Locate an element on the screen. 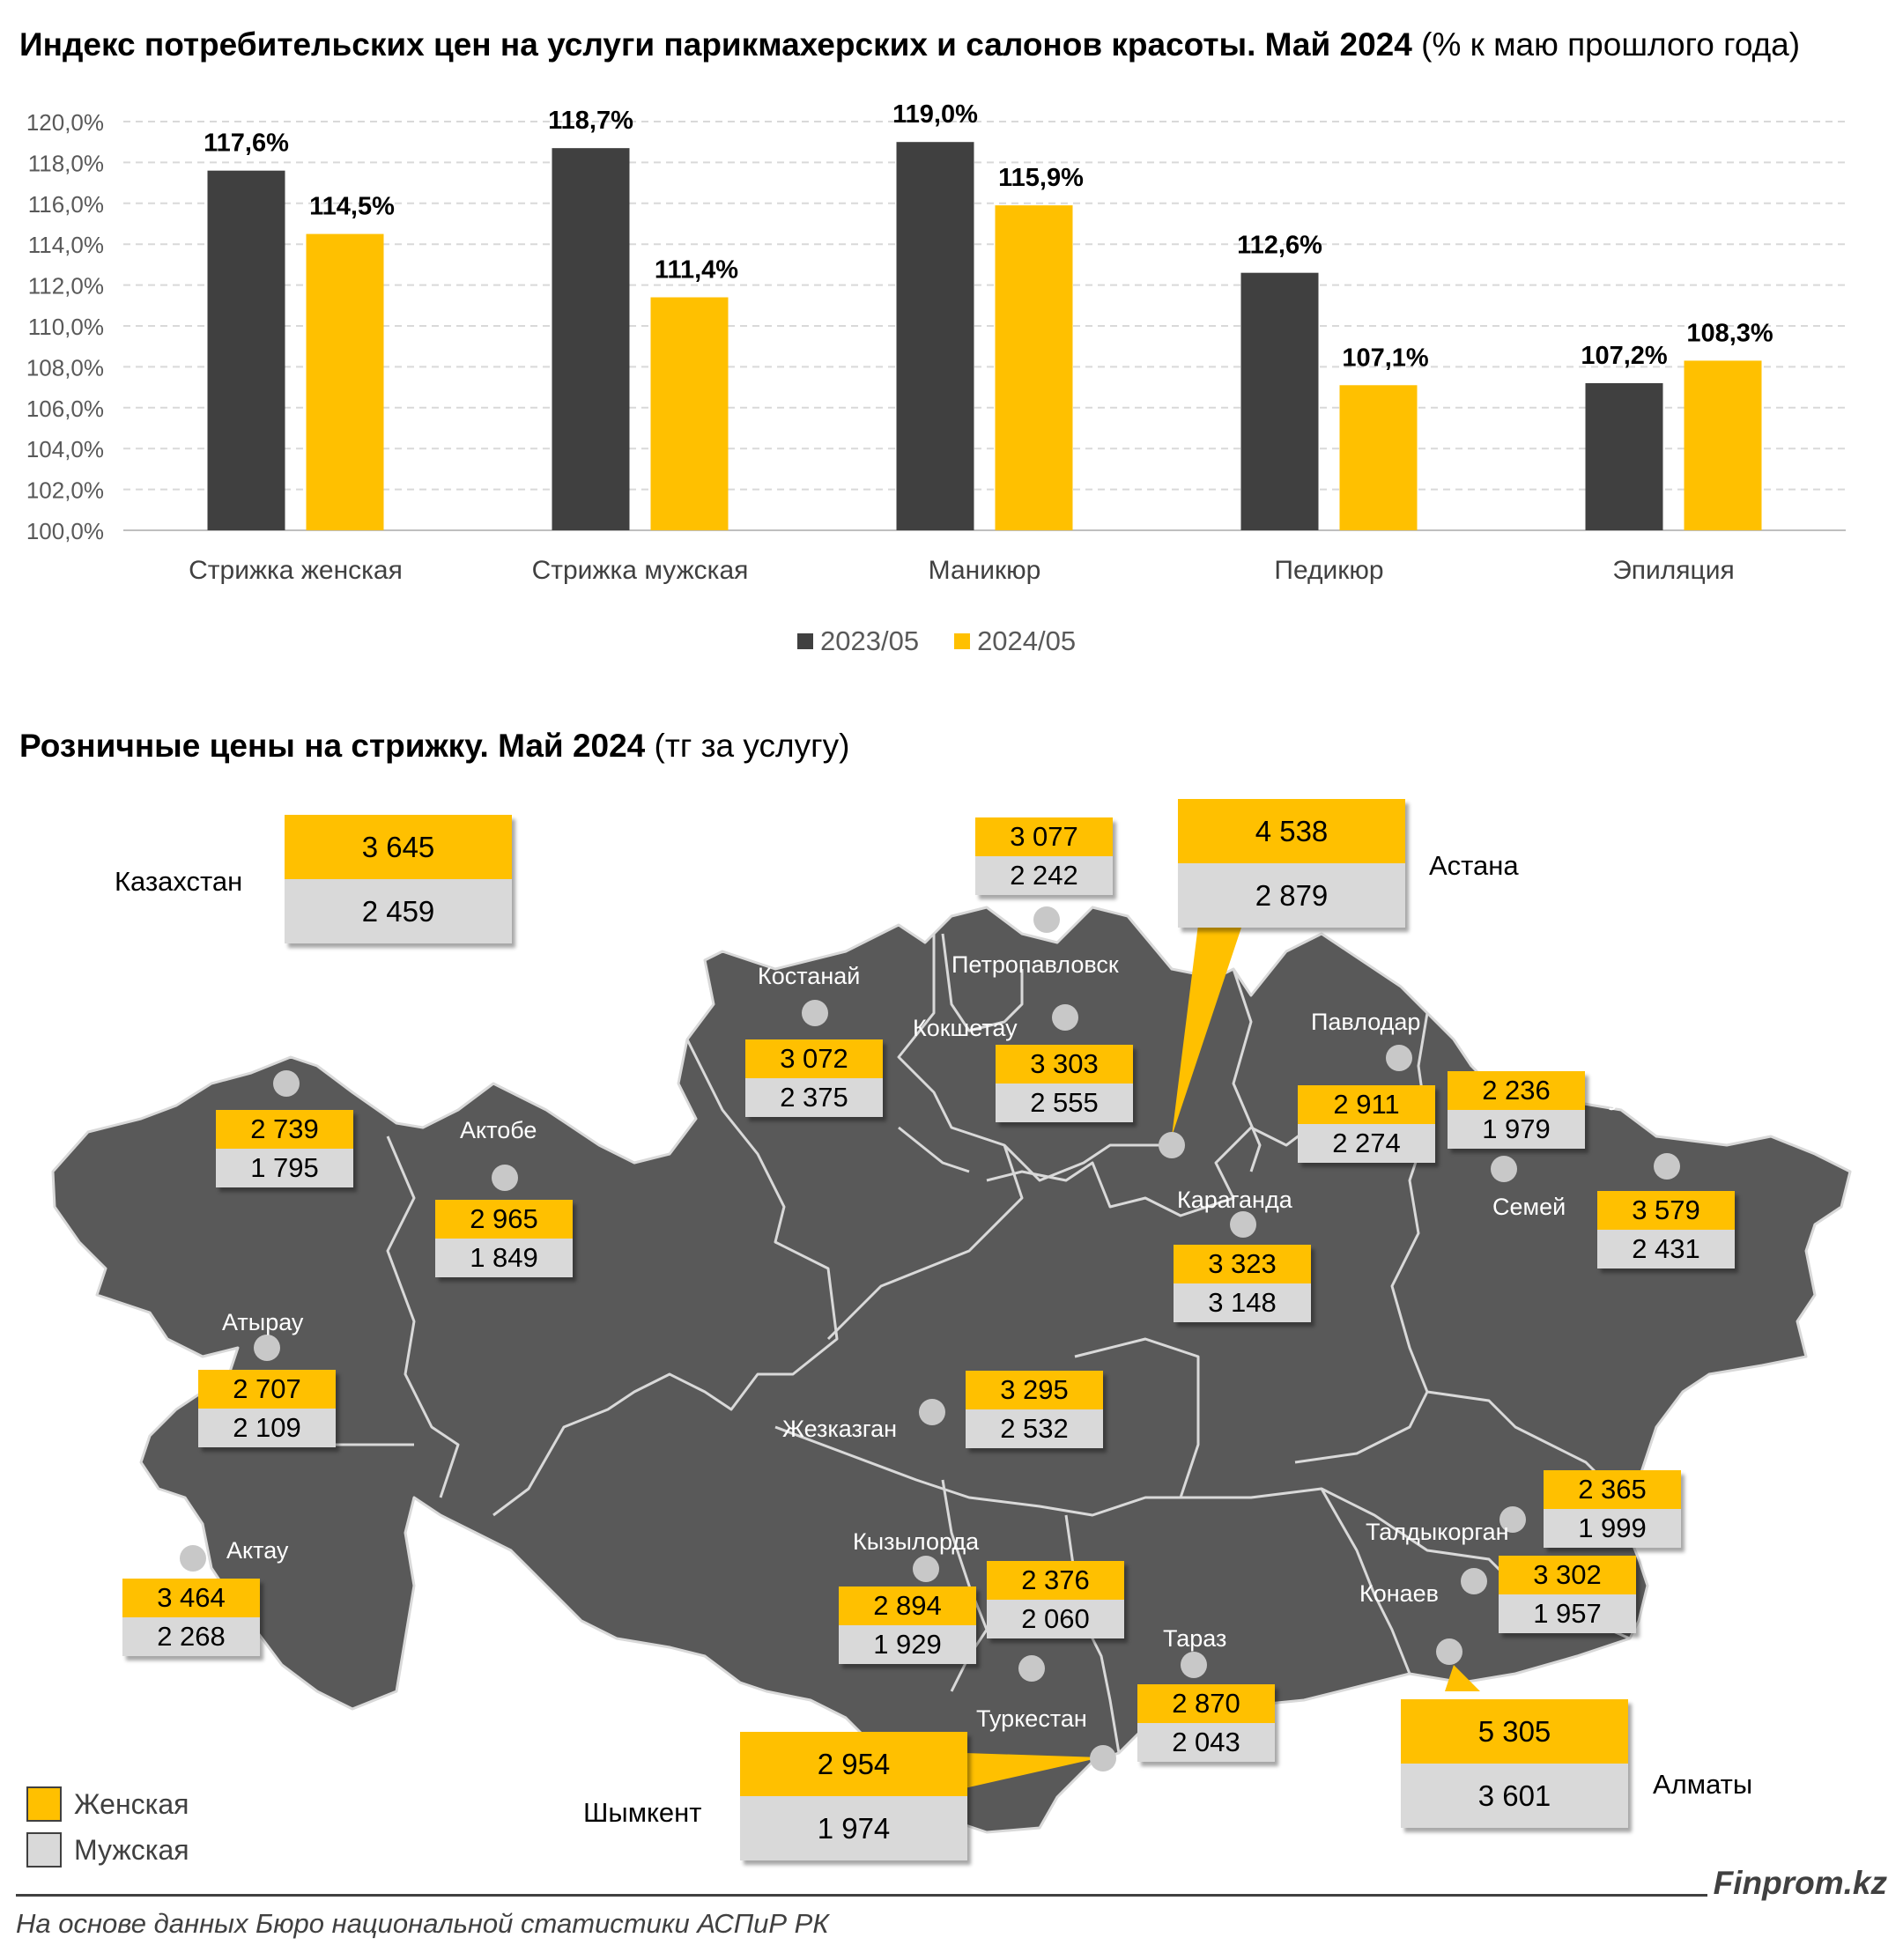 The width and height of the screenshot is (1903, 1960). price-tag-city-4: 3 072 2 375 is located at coordinates (814, 1078).